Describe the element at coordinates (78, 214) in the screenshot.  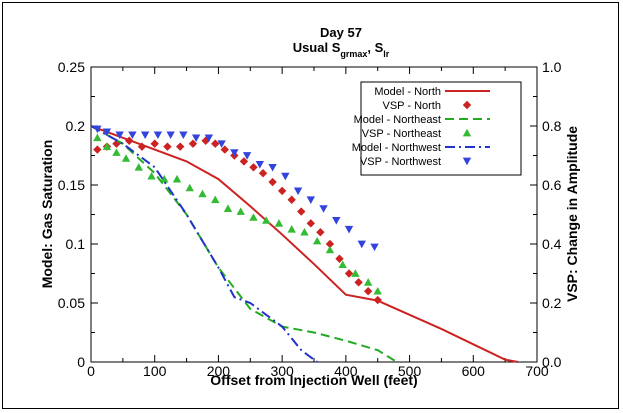
I see `y-axis-left-ticks: 0 0.05 0.1 0.15 0.2 0.25` at that location.